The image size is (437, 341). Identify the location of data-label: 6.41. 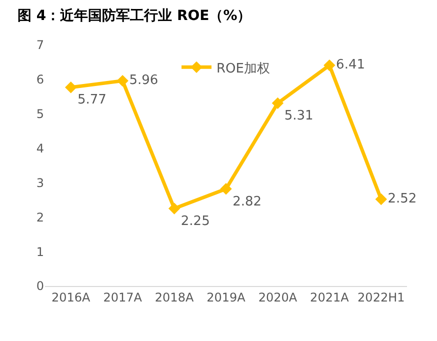
(351, 65).